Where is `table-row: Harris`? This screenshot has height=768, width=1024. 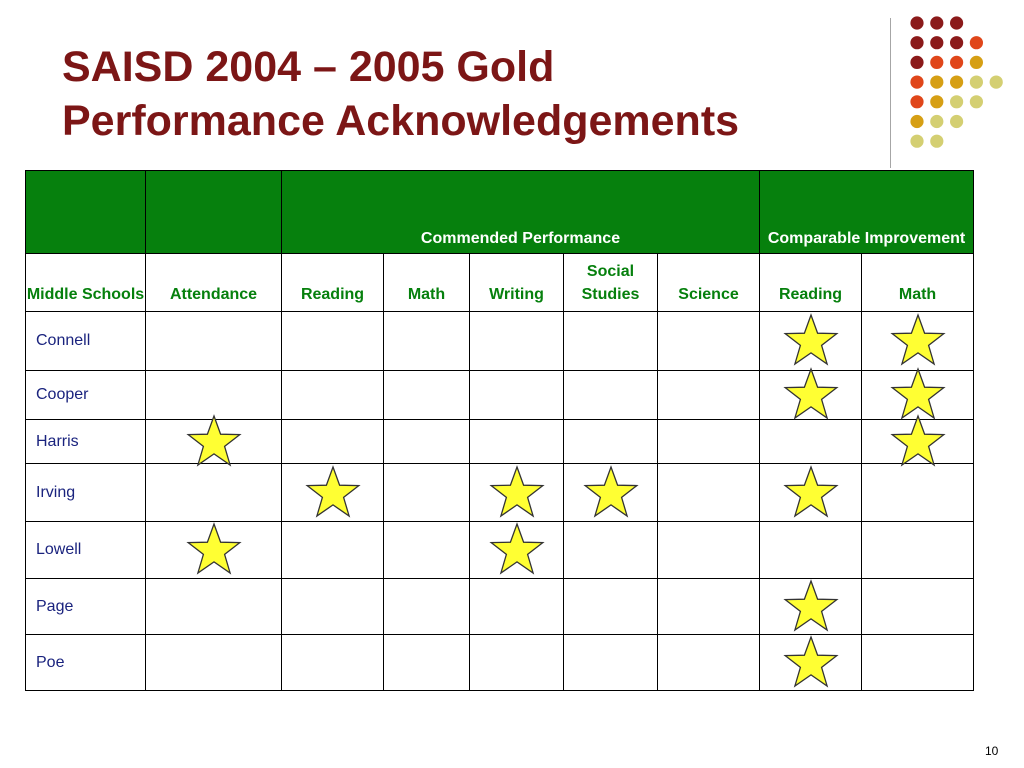 table-row: Harris is located at coordinates (500, 441).